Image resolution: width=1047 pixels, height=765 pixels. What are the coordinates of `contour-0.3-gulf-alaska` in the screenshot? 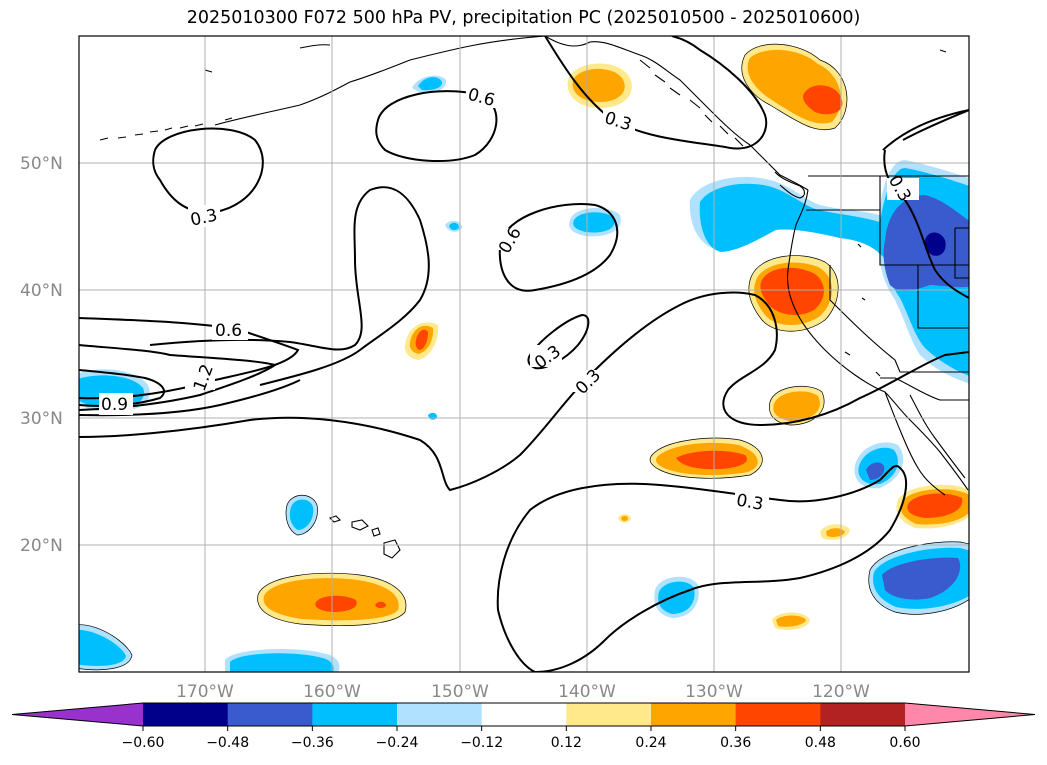 It's located at (656, 93).